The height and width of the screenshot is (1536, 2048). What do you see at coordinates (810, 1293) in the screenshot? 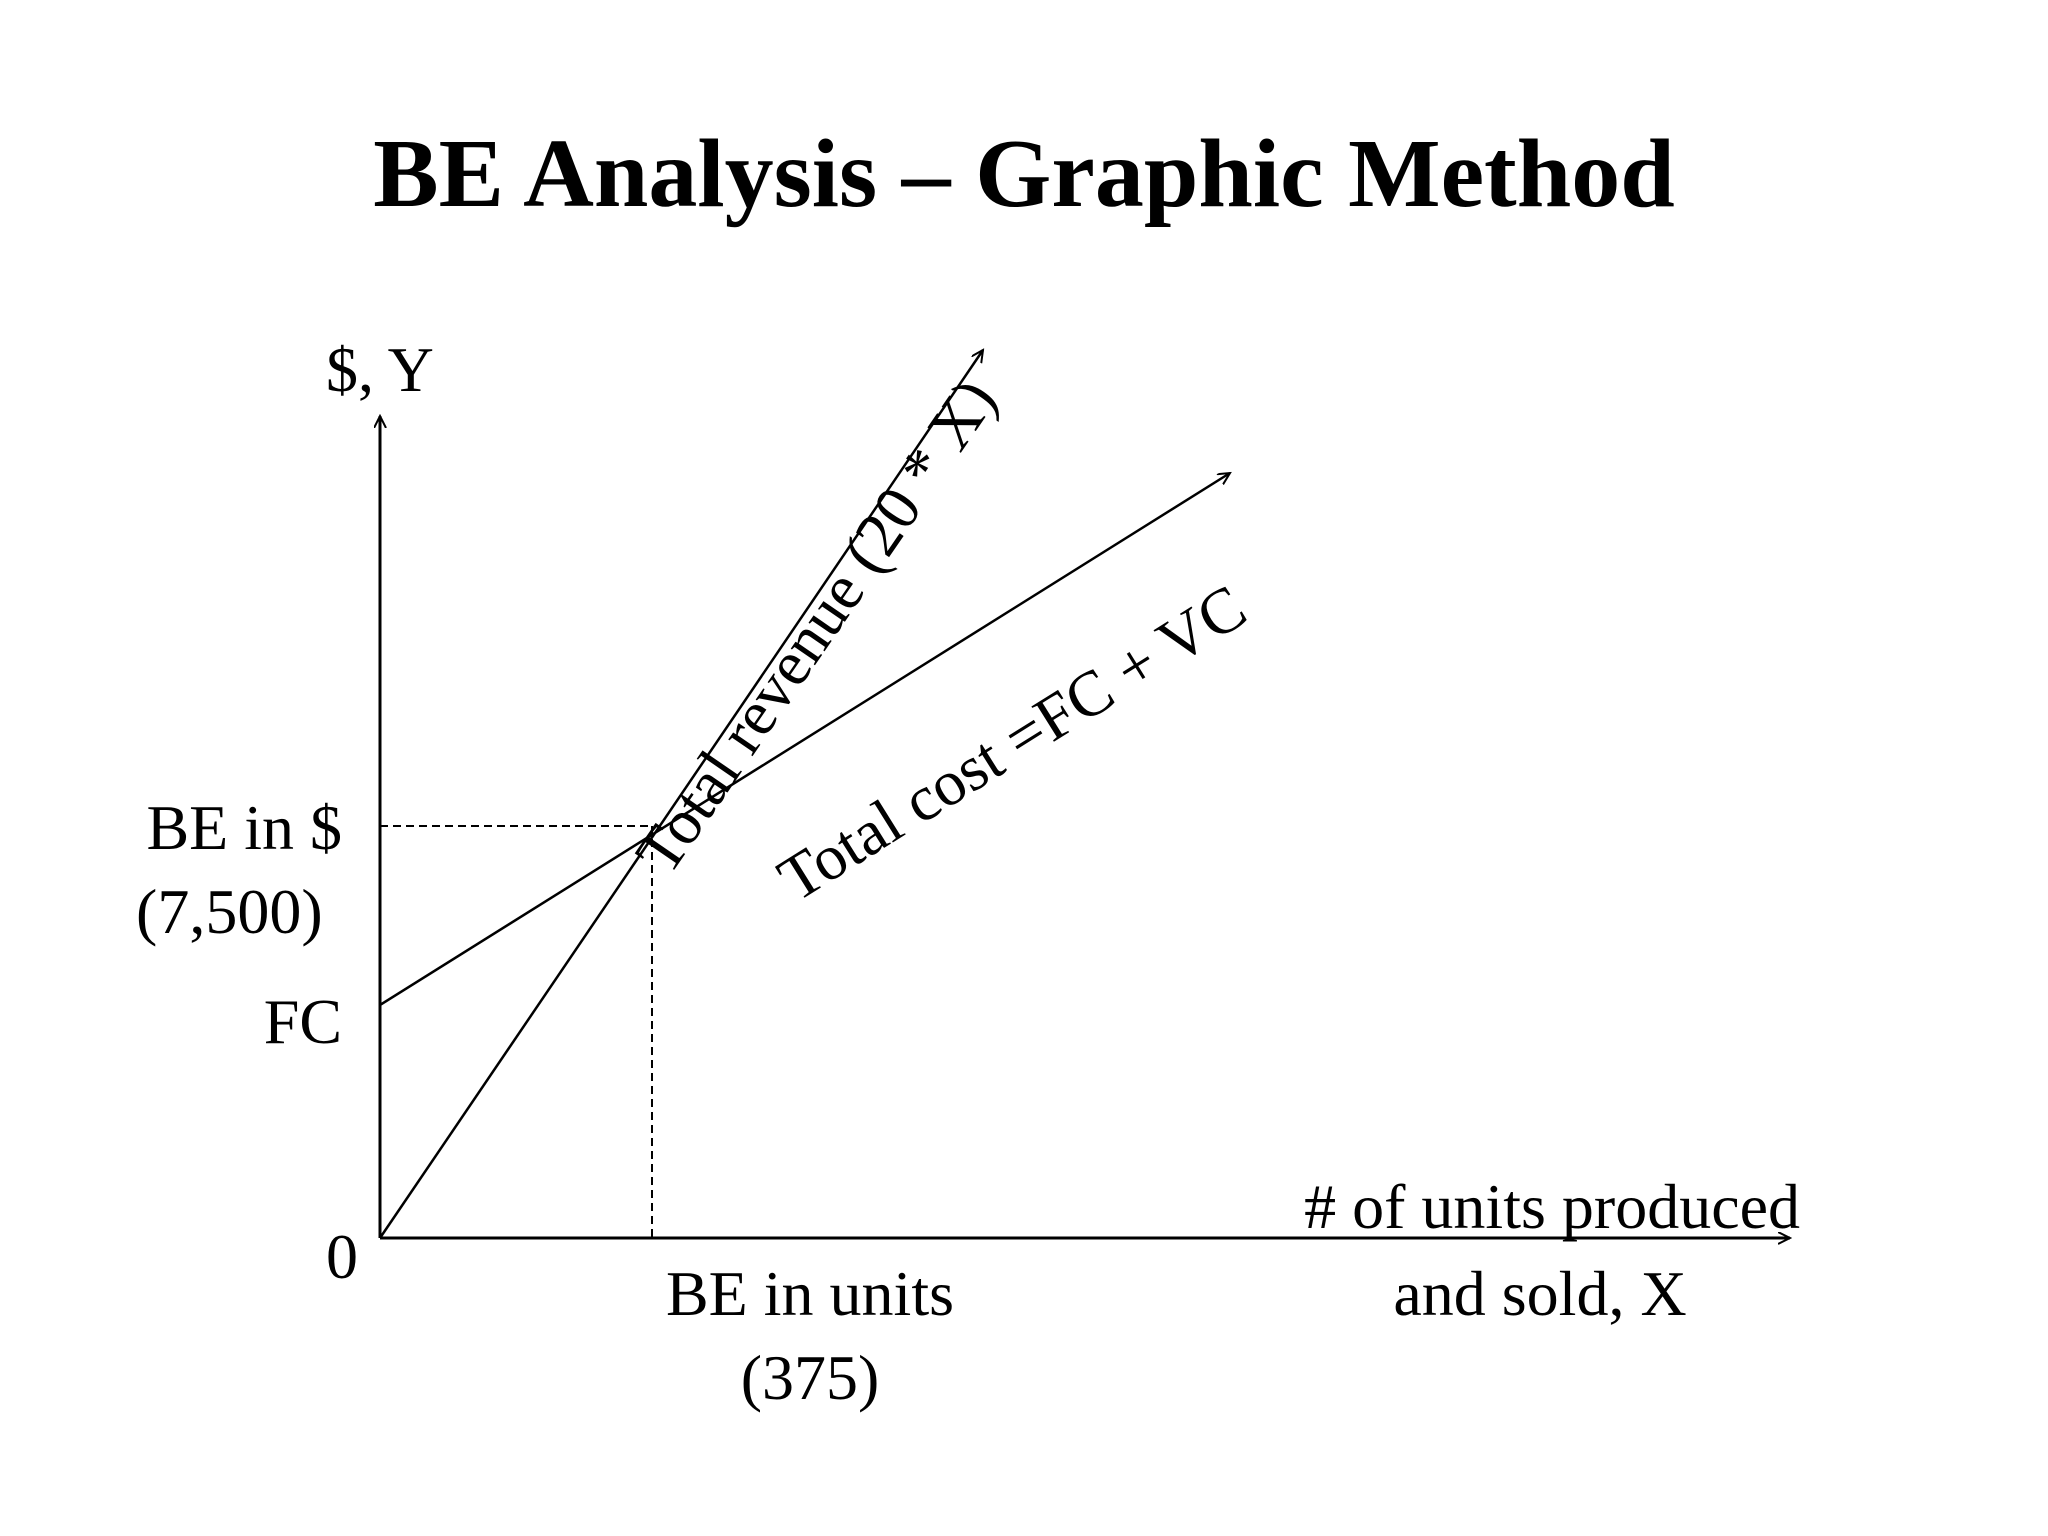
I see `be-units-label: BE in units` at bounding box center [810, 1293].